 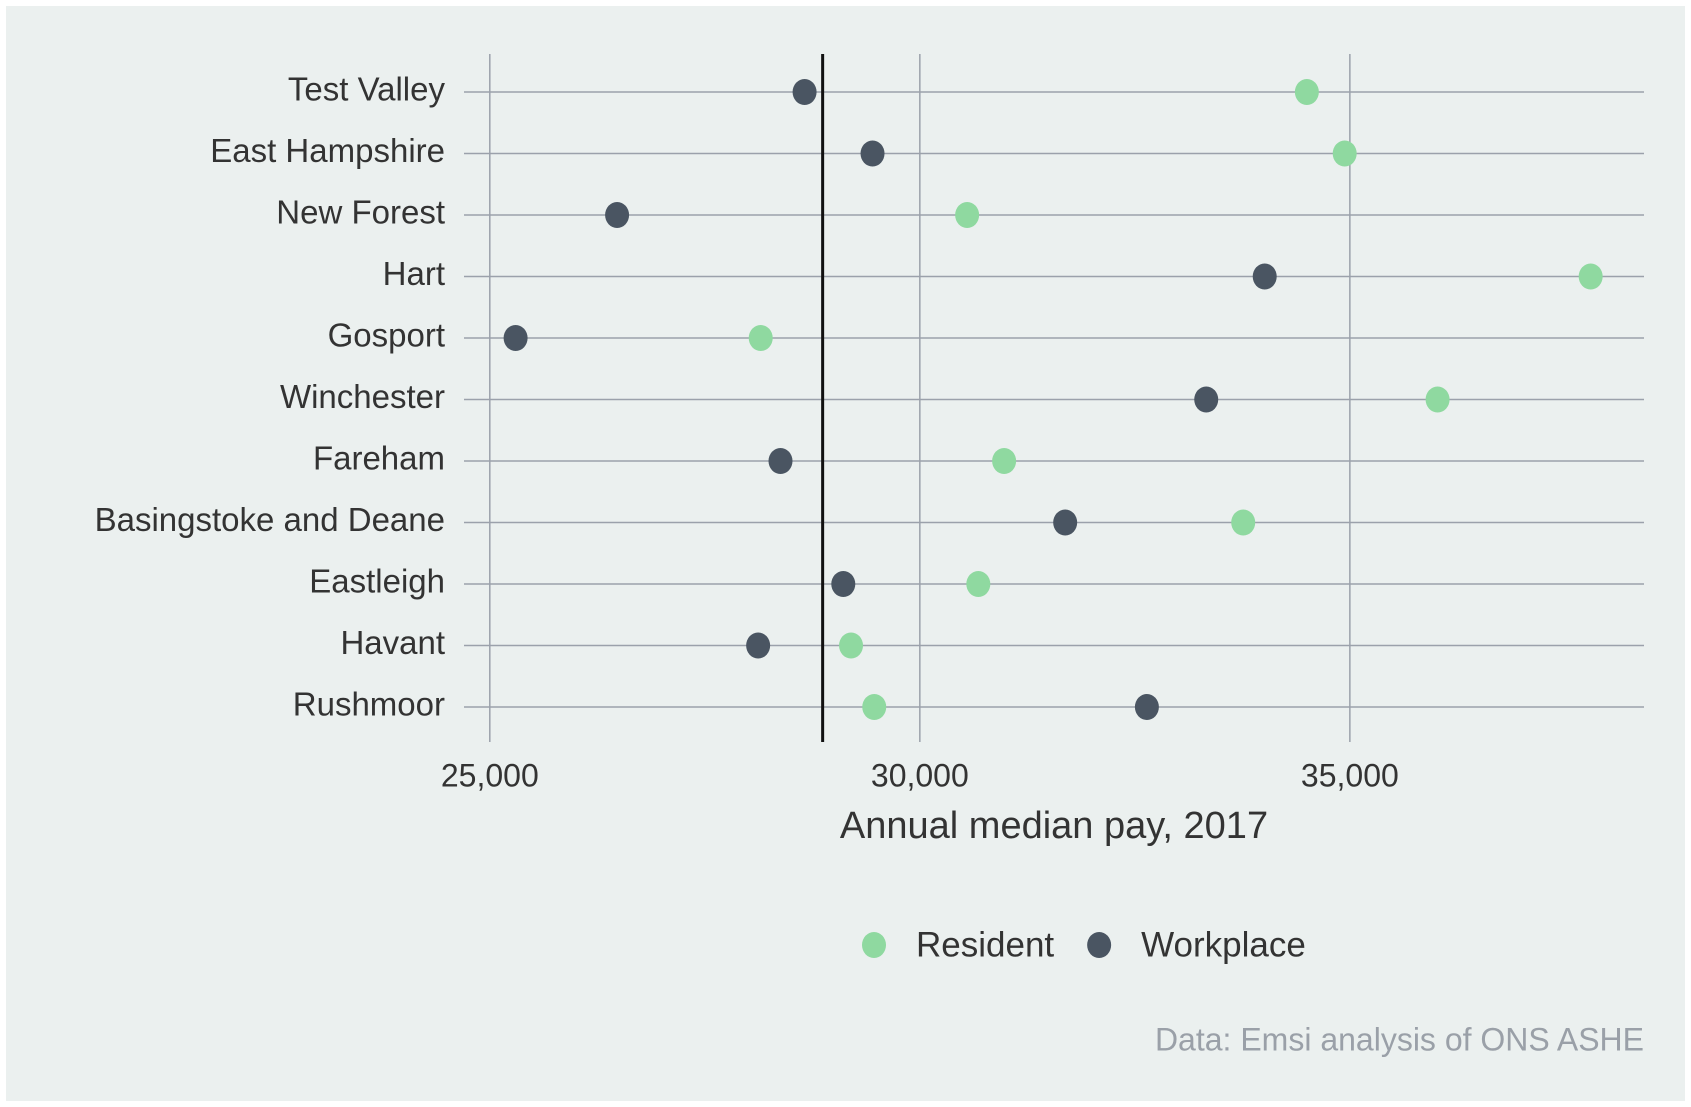 What do you see at coordinates (270, 519) in the screenshot?
I see `y-tick-label: Basingstoke and Deane` at bounding box center [270, 519].